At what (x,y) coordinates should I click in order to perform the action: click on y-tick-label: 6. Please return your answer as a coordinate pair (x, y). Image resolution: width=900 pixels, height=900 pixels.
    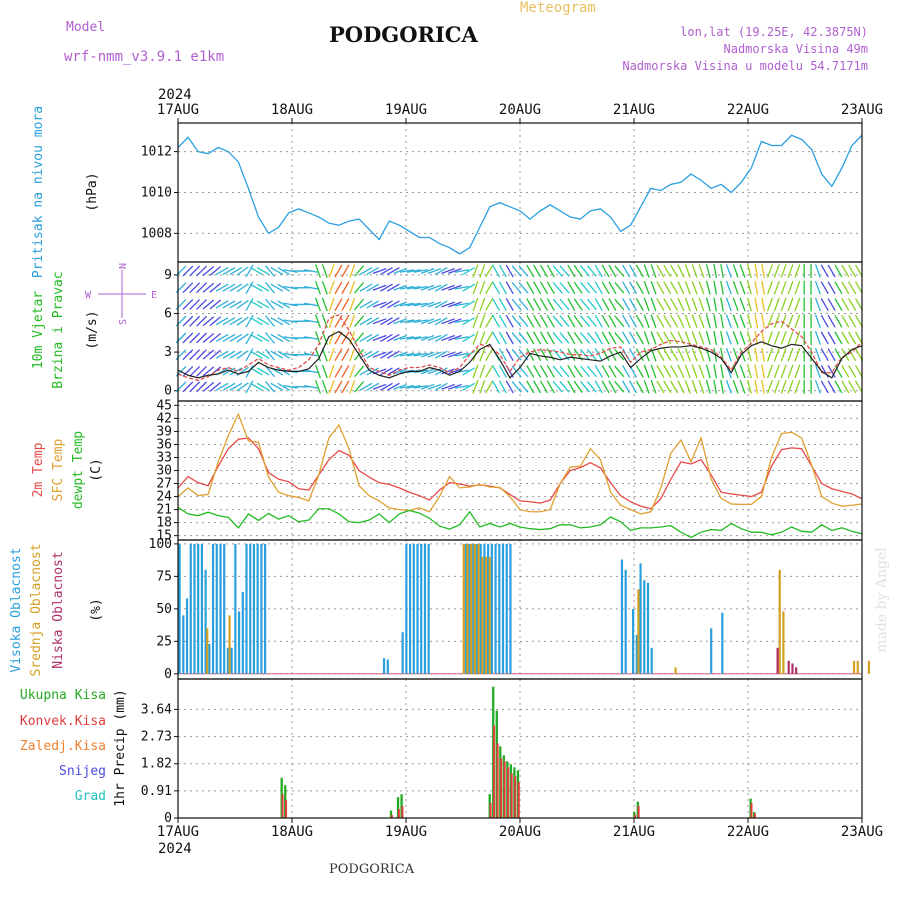
    Looking at the image, I should click on (168, 313).